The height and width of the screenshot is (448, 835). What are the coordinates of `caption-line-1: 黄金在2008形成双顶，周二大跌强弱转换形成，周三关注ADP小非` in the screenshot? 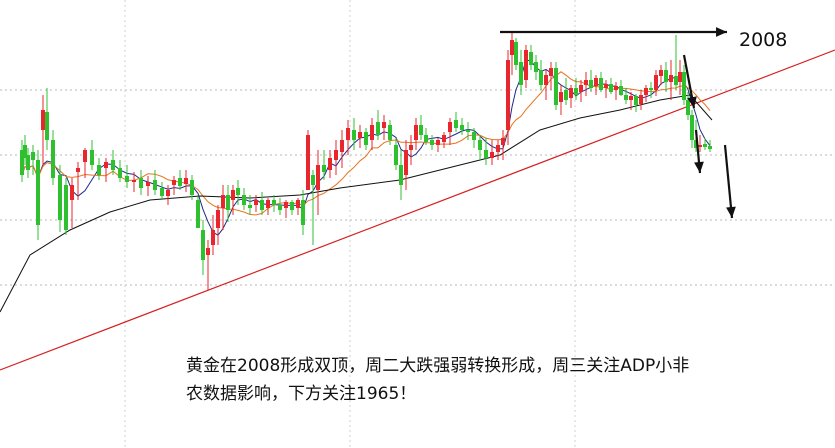 It's located at (438, 366).